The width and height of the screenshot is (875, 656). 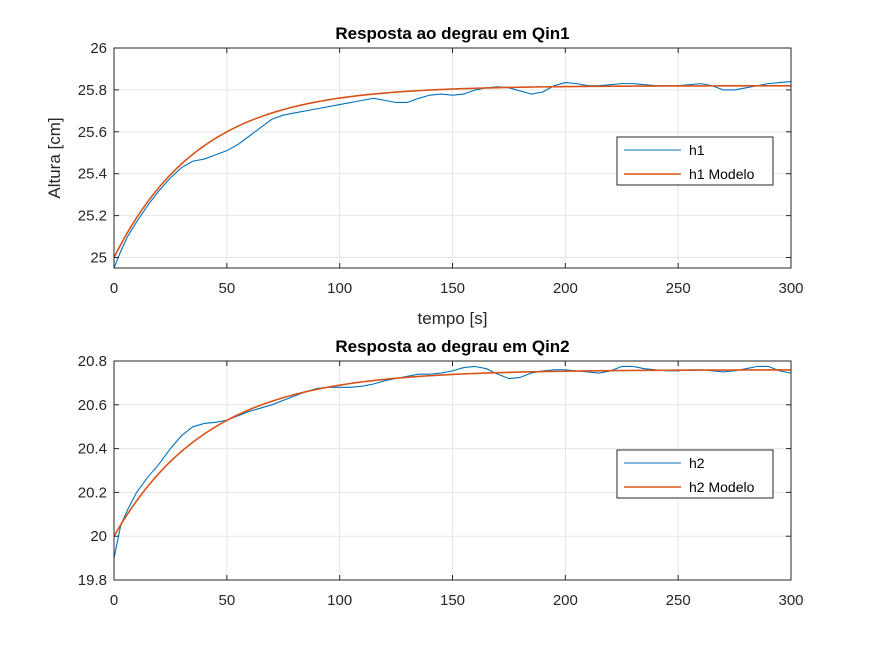 What do you see at coordinates (92, 492) in the screenshot?
I see `y-tick-label: 20.2` at bounding box center [92, 492].